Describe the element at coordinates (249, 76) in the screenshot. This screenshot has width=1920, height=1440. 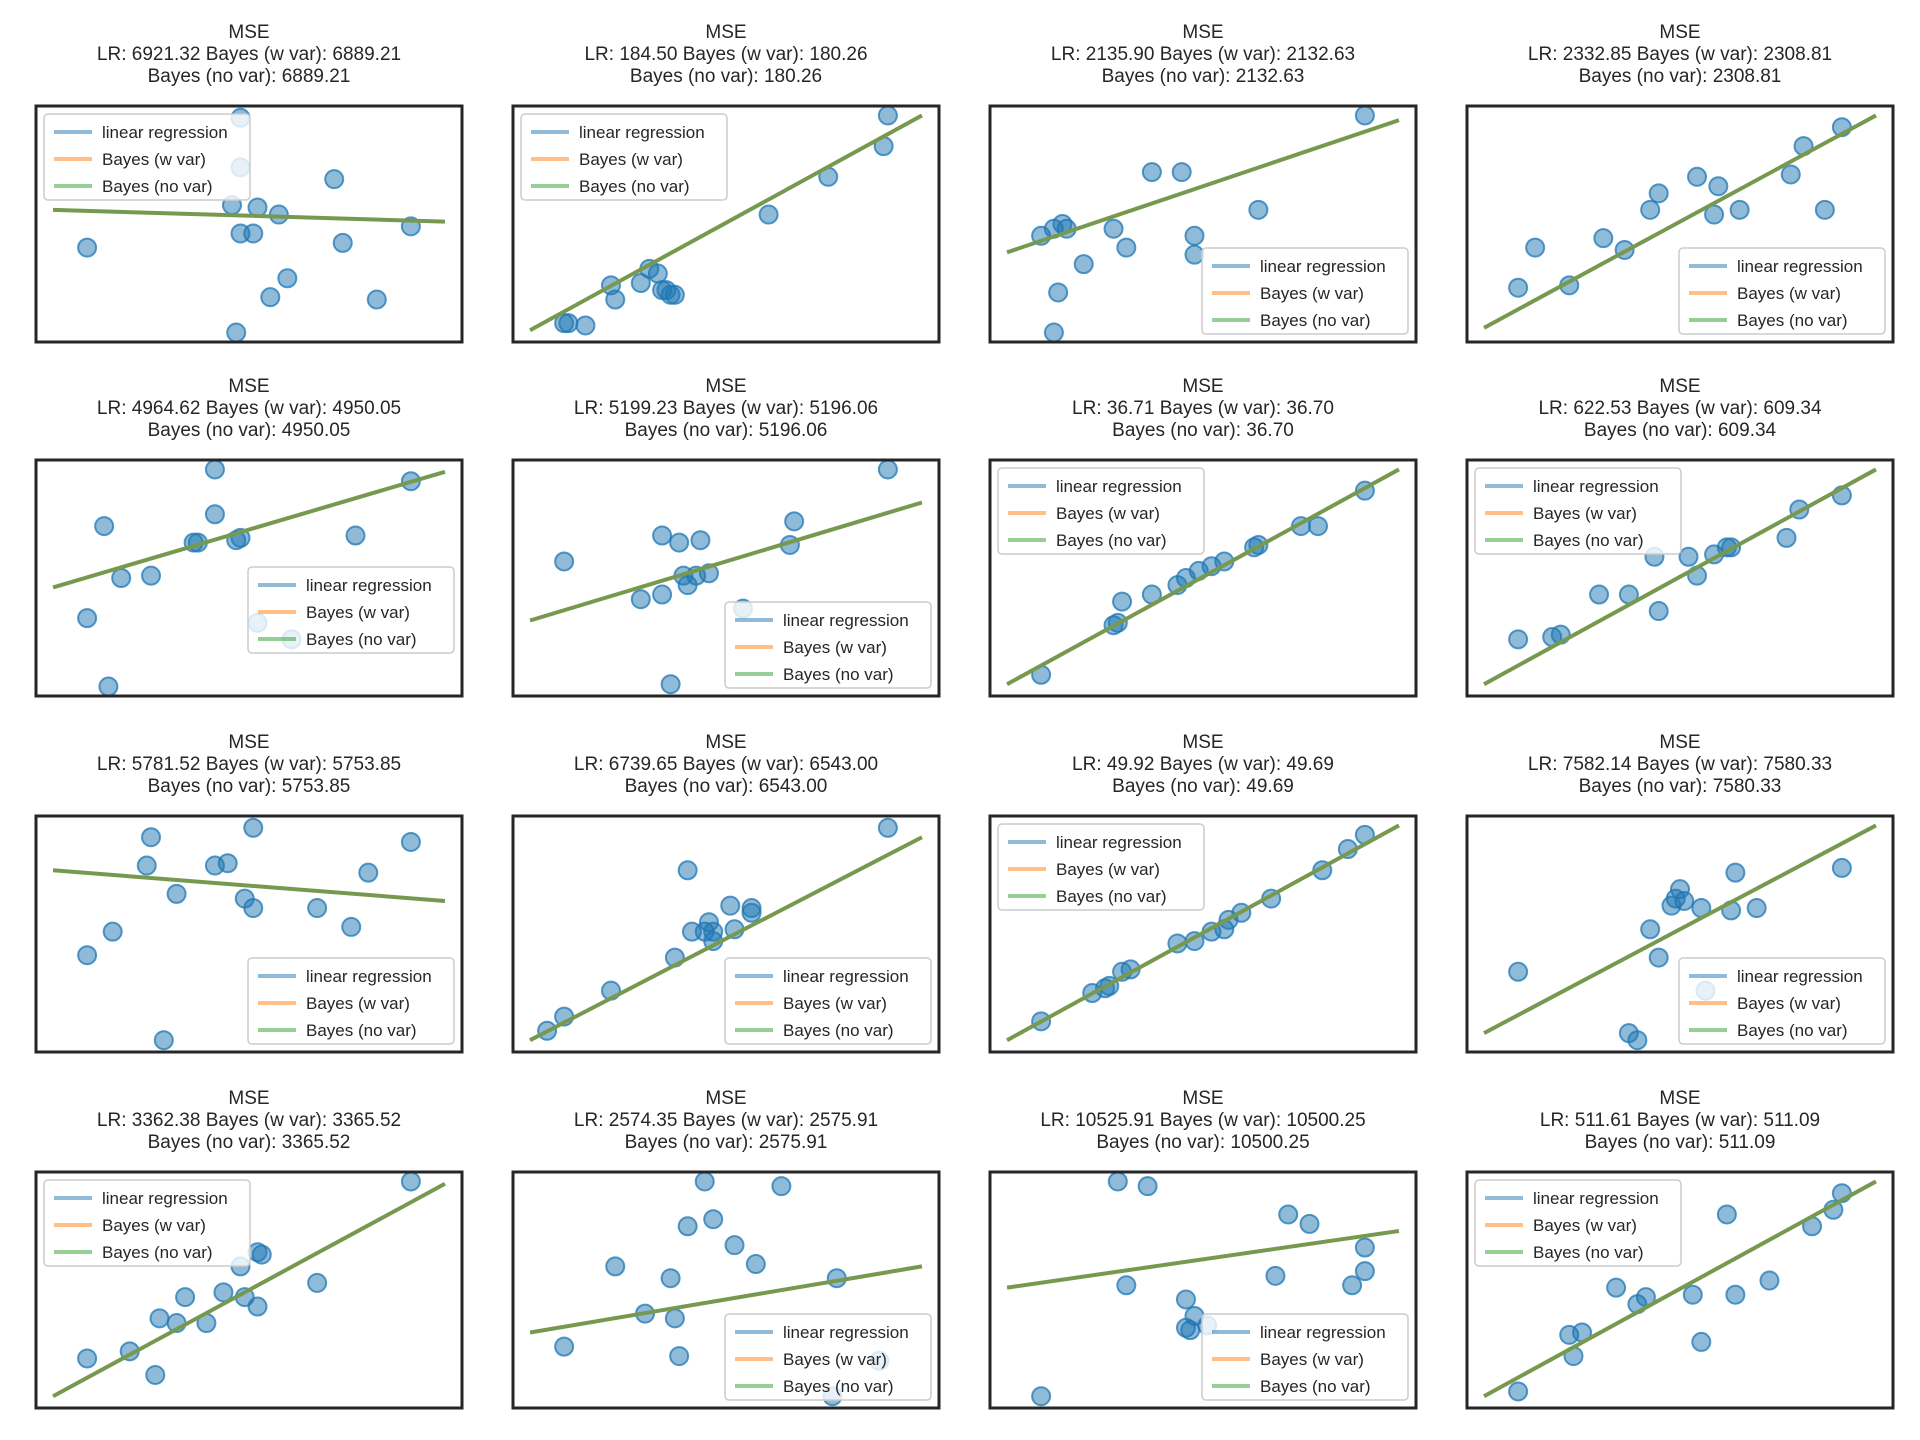
I see `subplot-subtitle: Bayes (no var): 6889.21` at that location.